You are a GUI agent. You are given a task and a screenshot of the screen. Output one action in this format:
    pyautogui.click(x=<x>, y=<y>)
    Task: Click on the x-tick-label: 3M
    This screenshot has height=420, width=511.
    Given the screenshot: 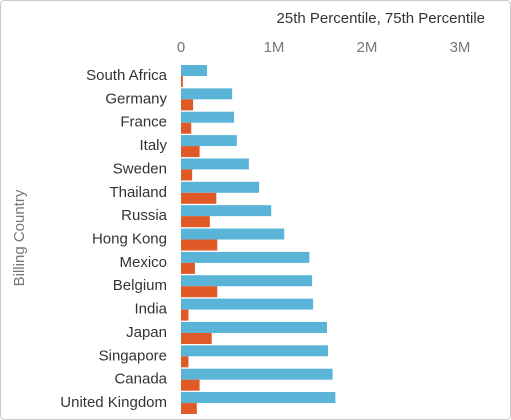 What is the action you would take?
    pyautogui.click(x=460, y=47)
    